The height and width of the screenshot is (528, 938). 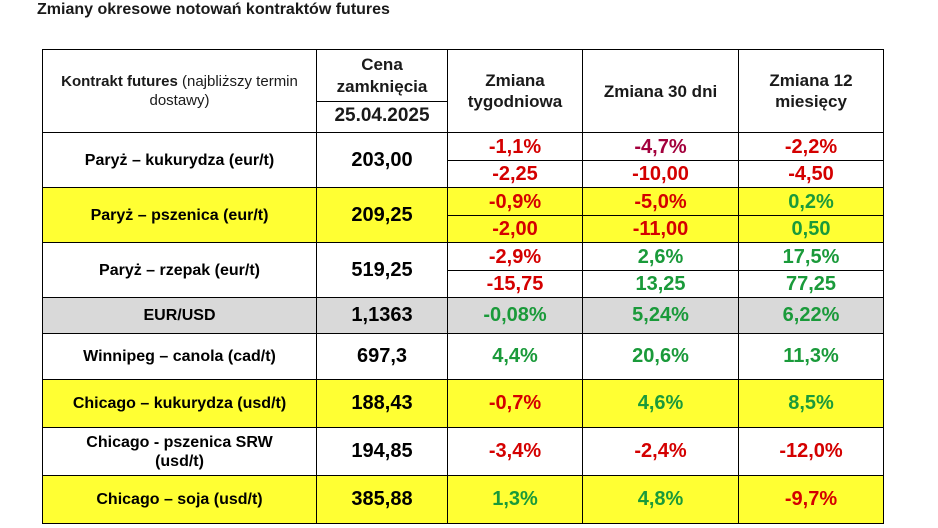 What do you see at coordinates (515, 451) in the screenshot?
I see `weekly-change: -3,4%` at bounding box center [515, 451].